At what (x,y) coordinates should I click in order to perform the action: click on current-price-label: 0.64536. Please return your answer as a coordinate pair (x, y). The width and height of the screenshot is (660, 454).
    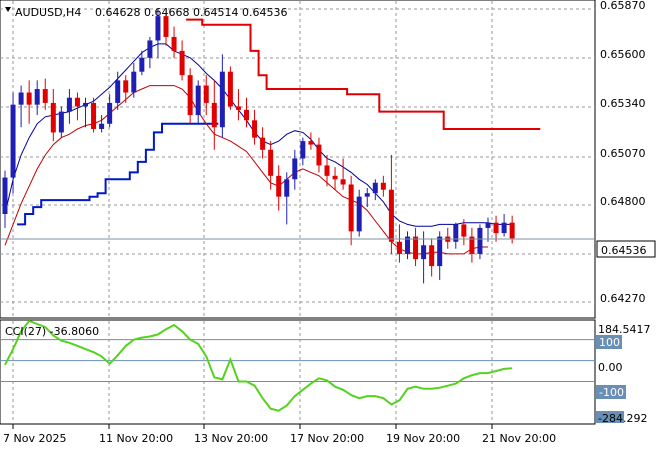
    Looking at the image, I should click on (624, 250).